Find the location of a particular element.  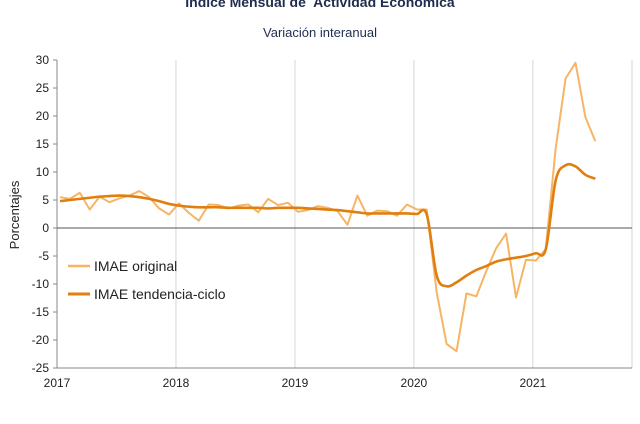

x-tick-label: 2017 is located at coordinates (57, 383).